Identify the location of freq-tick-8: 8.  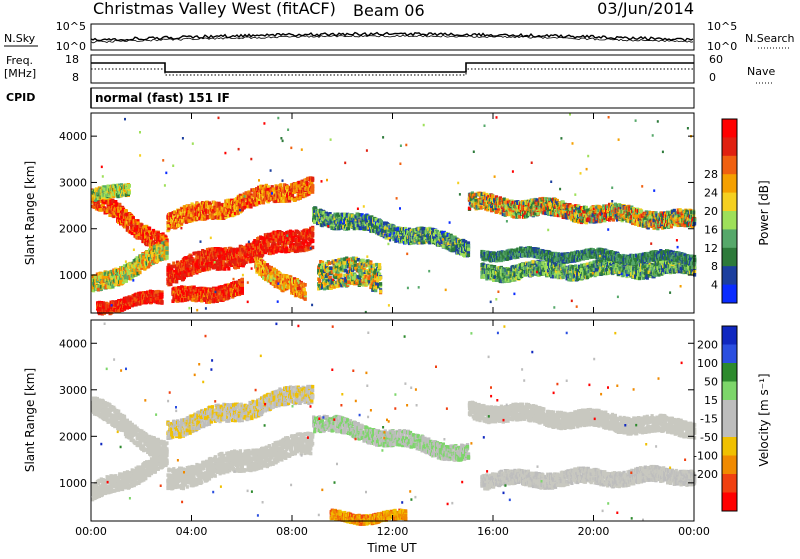
(75, 77).